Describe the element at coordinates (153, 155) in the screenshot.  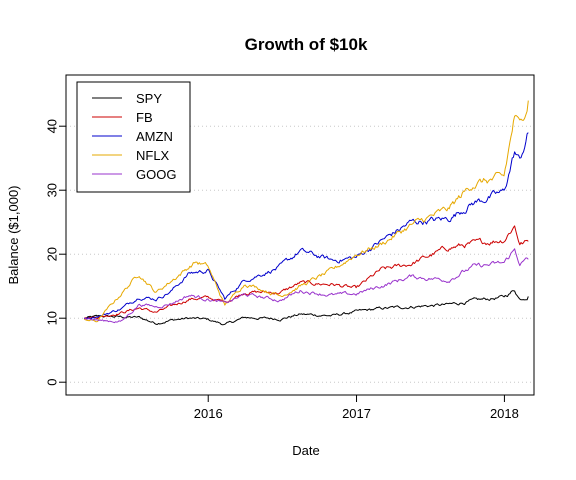
I see `legend-label-nflx: NFLX` at that location.